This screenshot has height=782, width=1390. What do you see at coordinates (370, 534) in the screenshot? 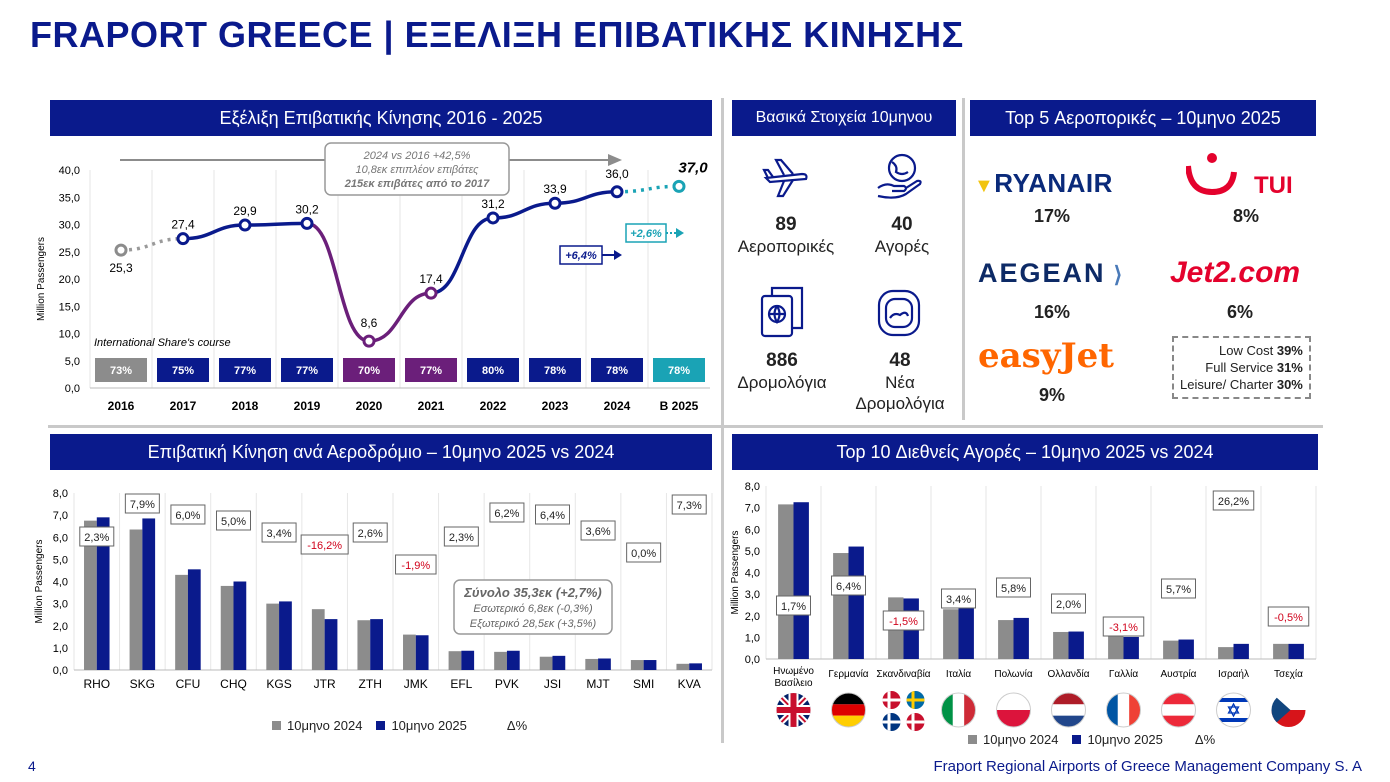
I see `delta-value: 2,6%` at bounding box center [370, 534].